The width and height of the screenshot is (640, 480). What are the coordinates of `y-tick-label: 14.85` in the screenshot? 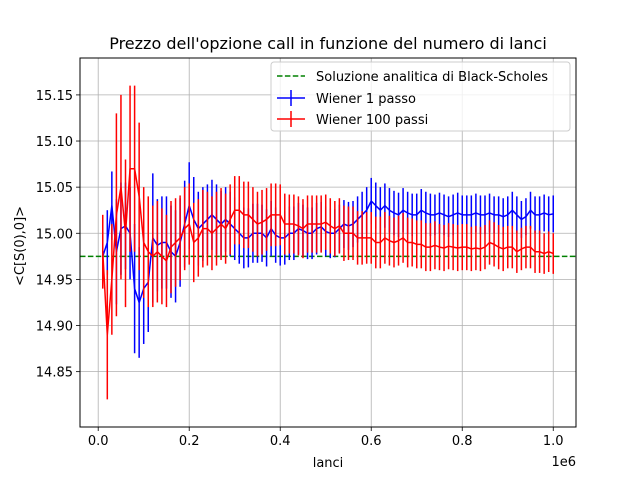 It's located at (54, 373).